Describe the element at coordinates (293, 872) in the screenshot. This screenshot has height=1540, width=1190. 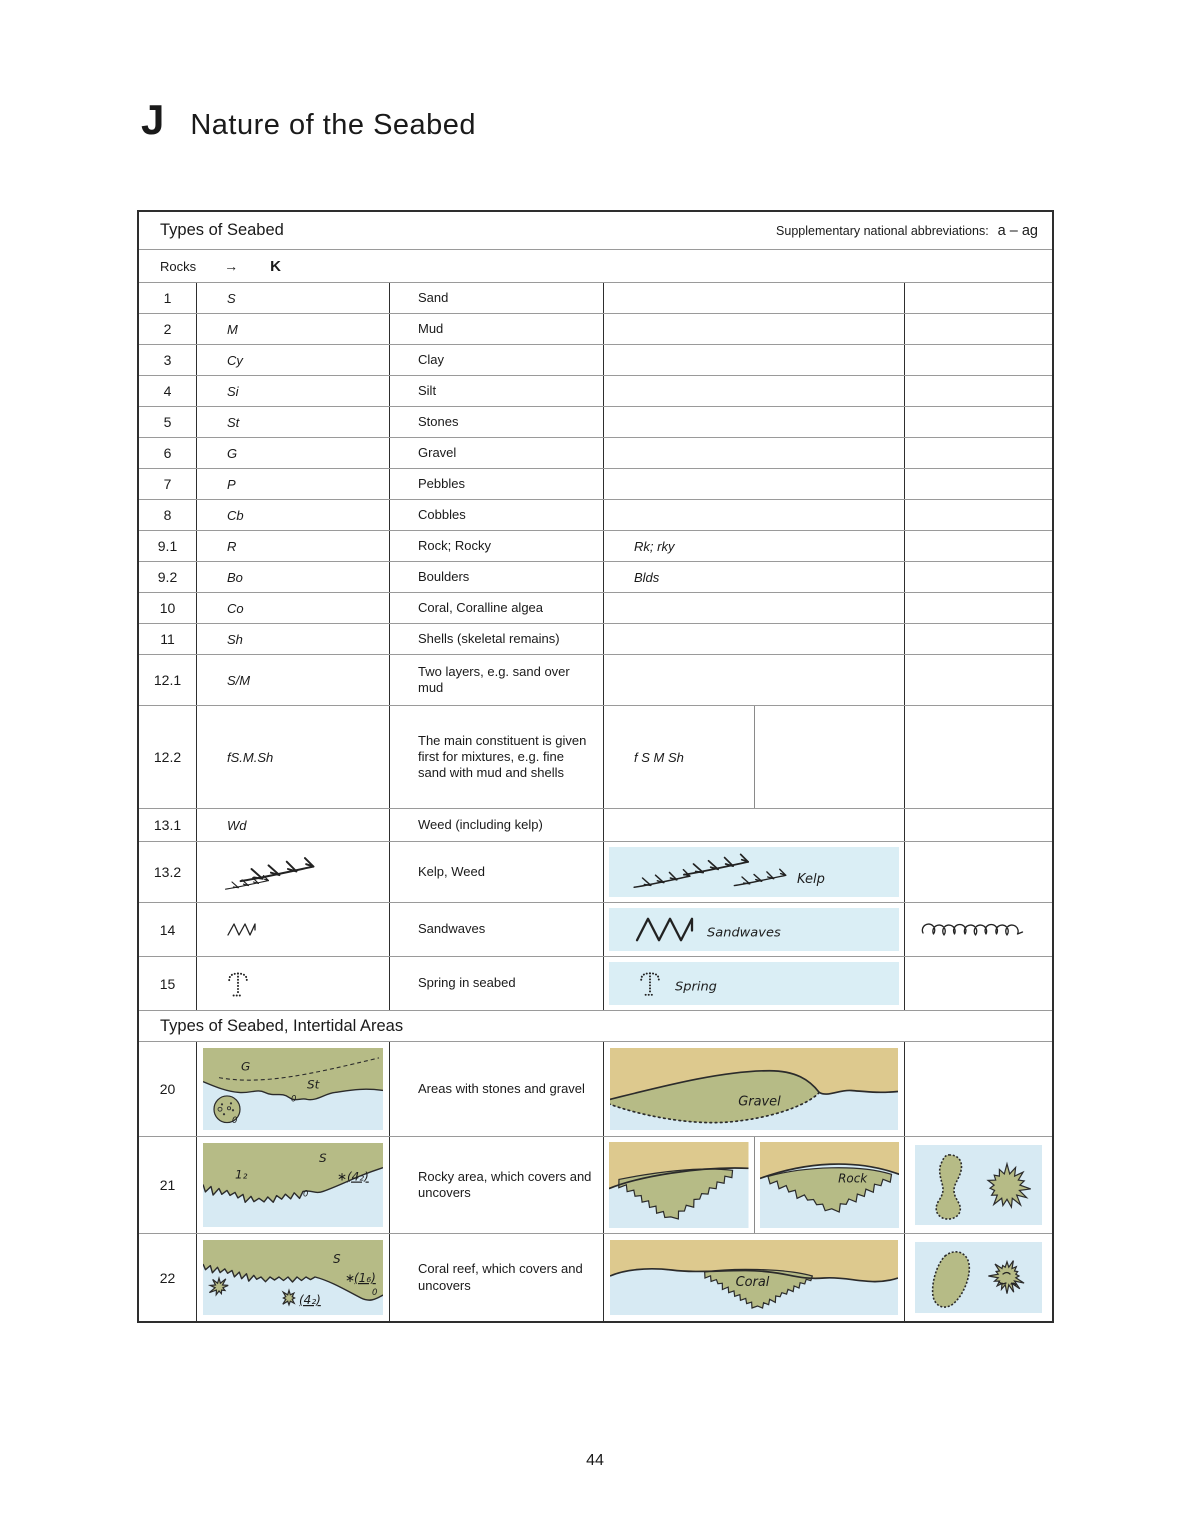
I see `kelp-symbol-cell` at that location.